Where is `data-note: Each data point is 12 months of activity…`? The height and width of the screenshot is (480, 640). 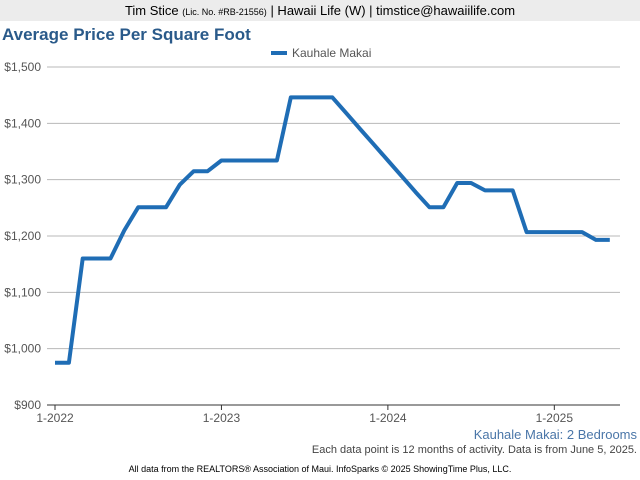 data-note: Each data point is 12 months of activity… is located at coordinates (474, 450).